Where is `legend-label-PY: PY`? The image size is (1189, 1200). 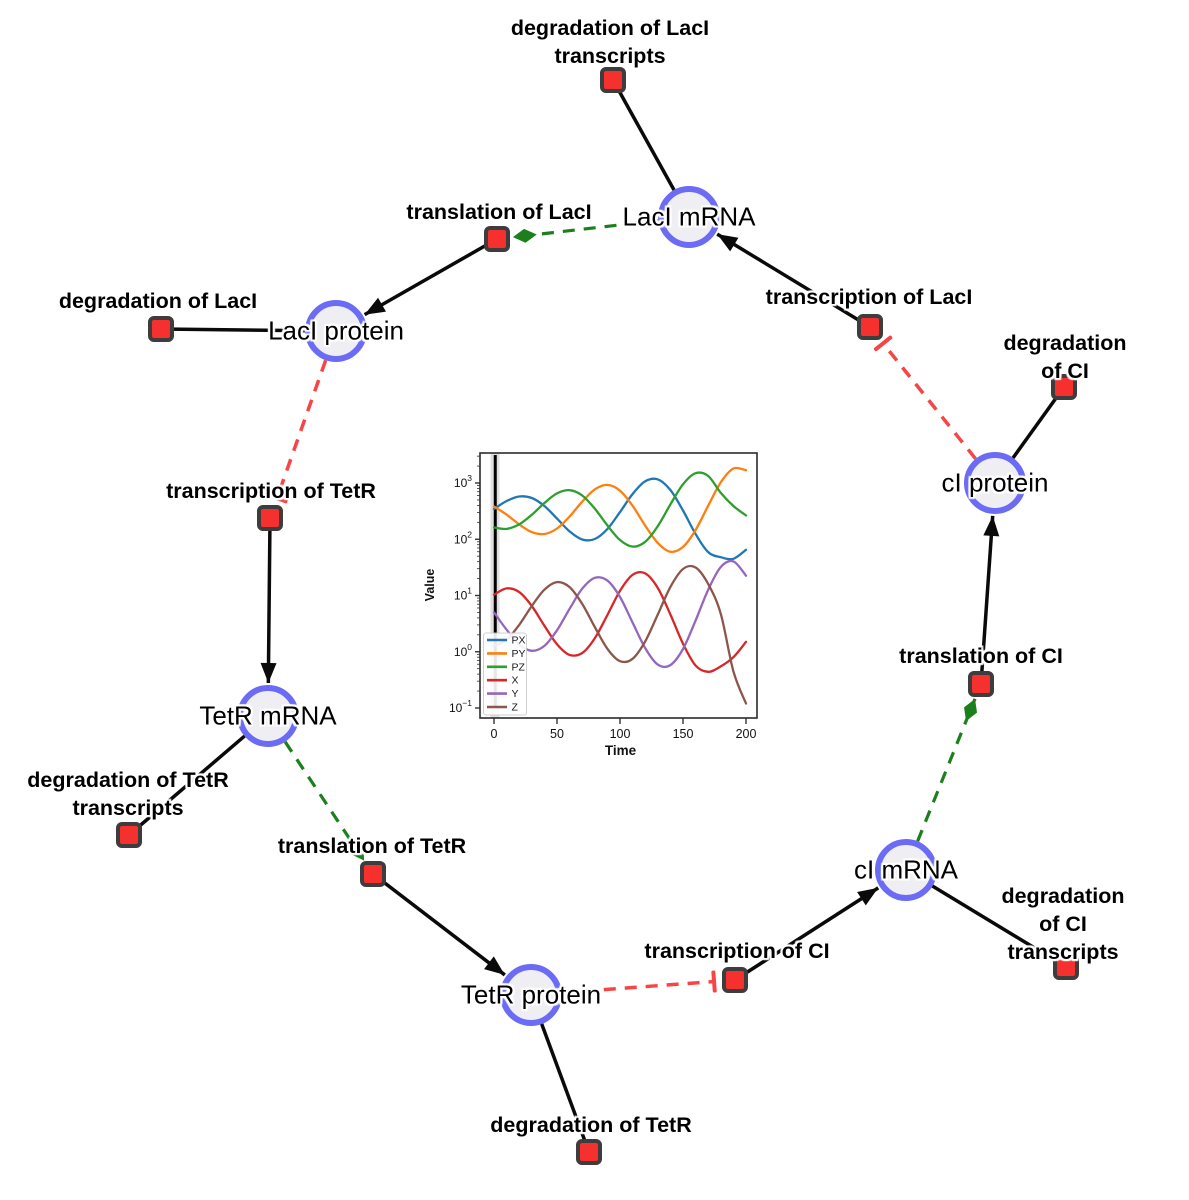
legend-label-PY: PY is located at coordinates (519, 654).